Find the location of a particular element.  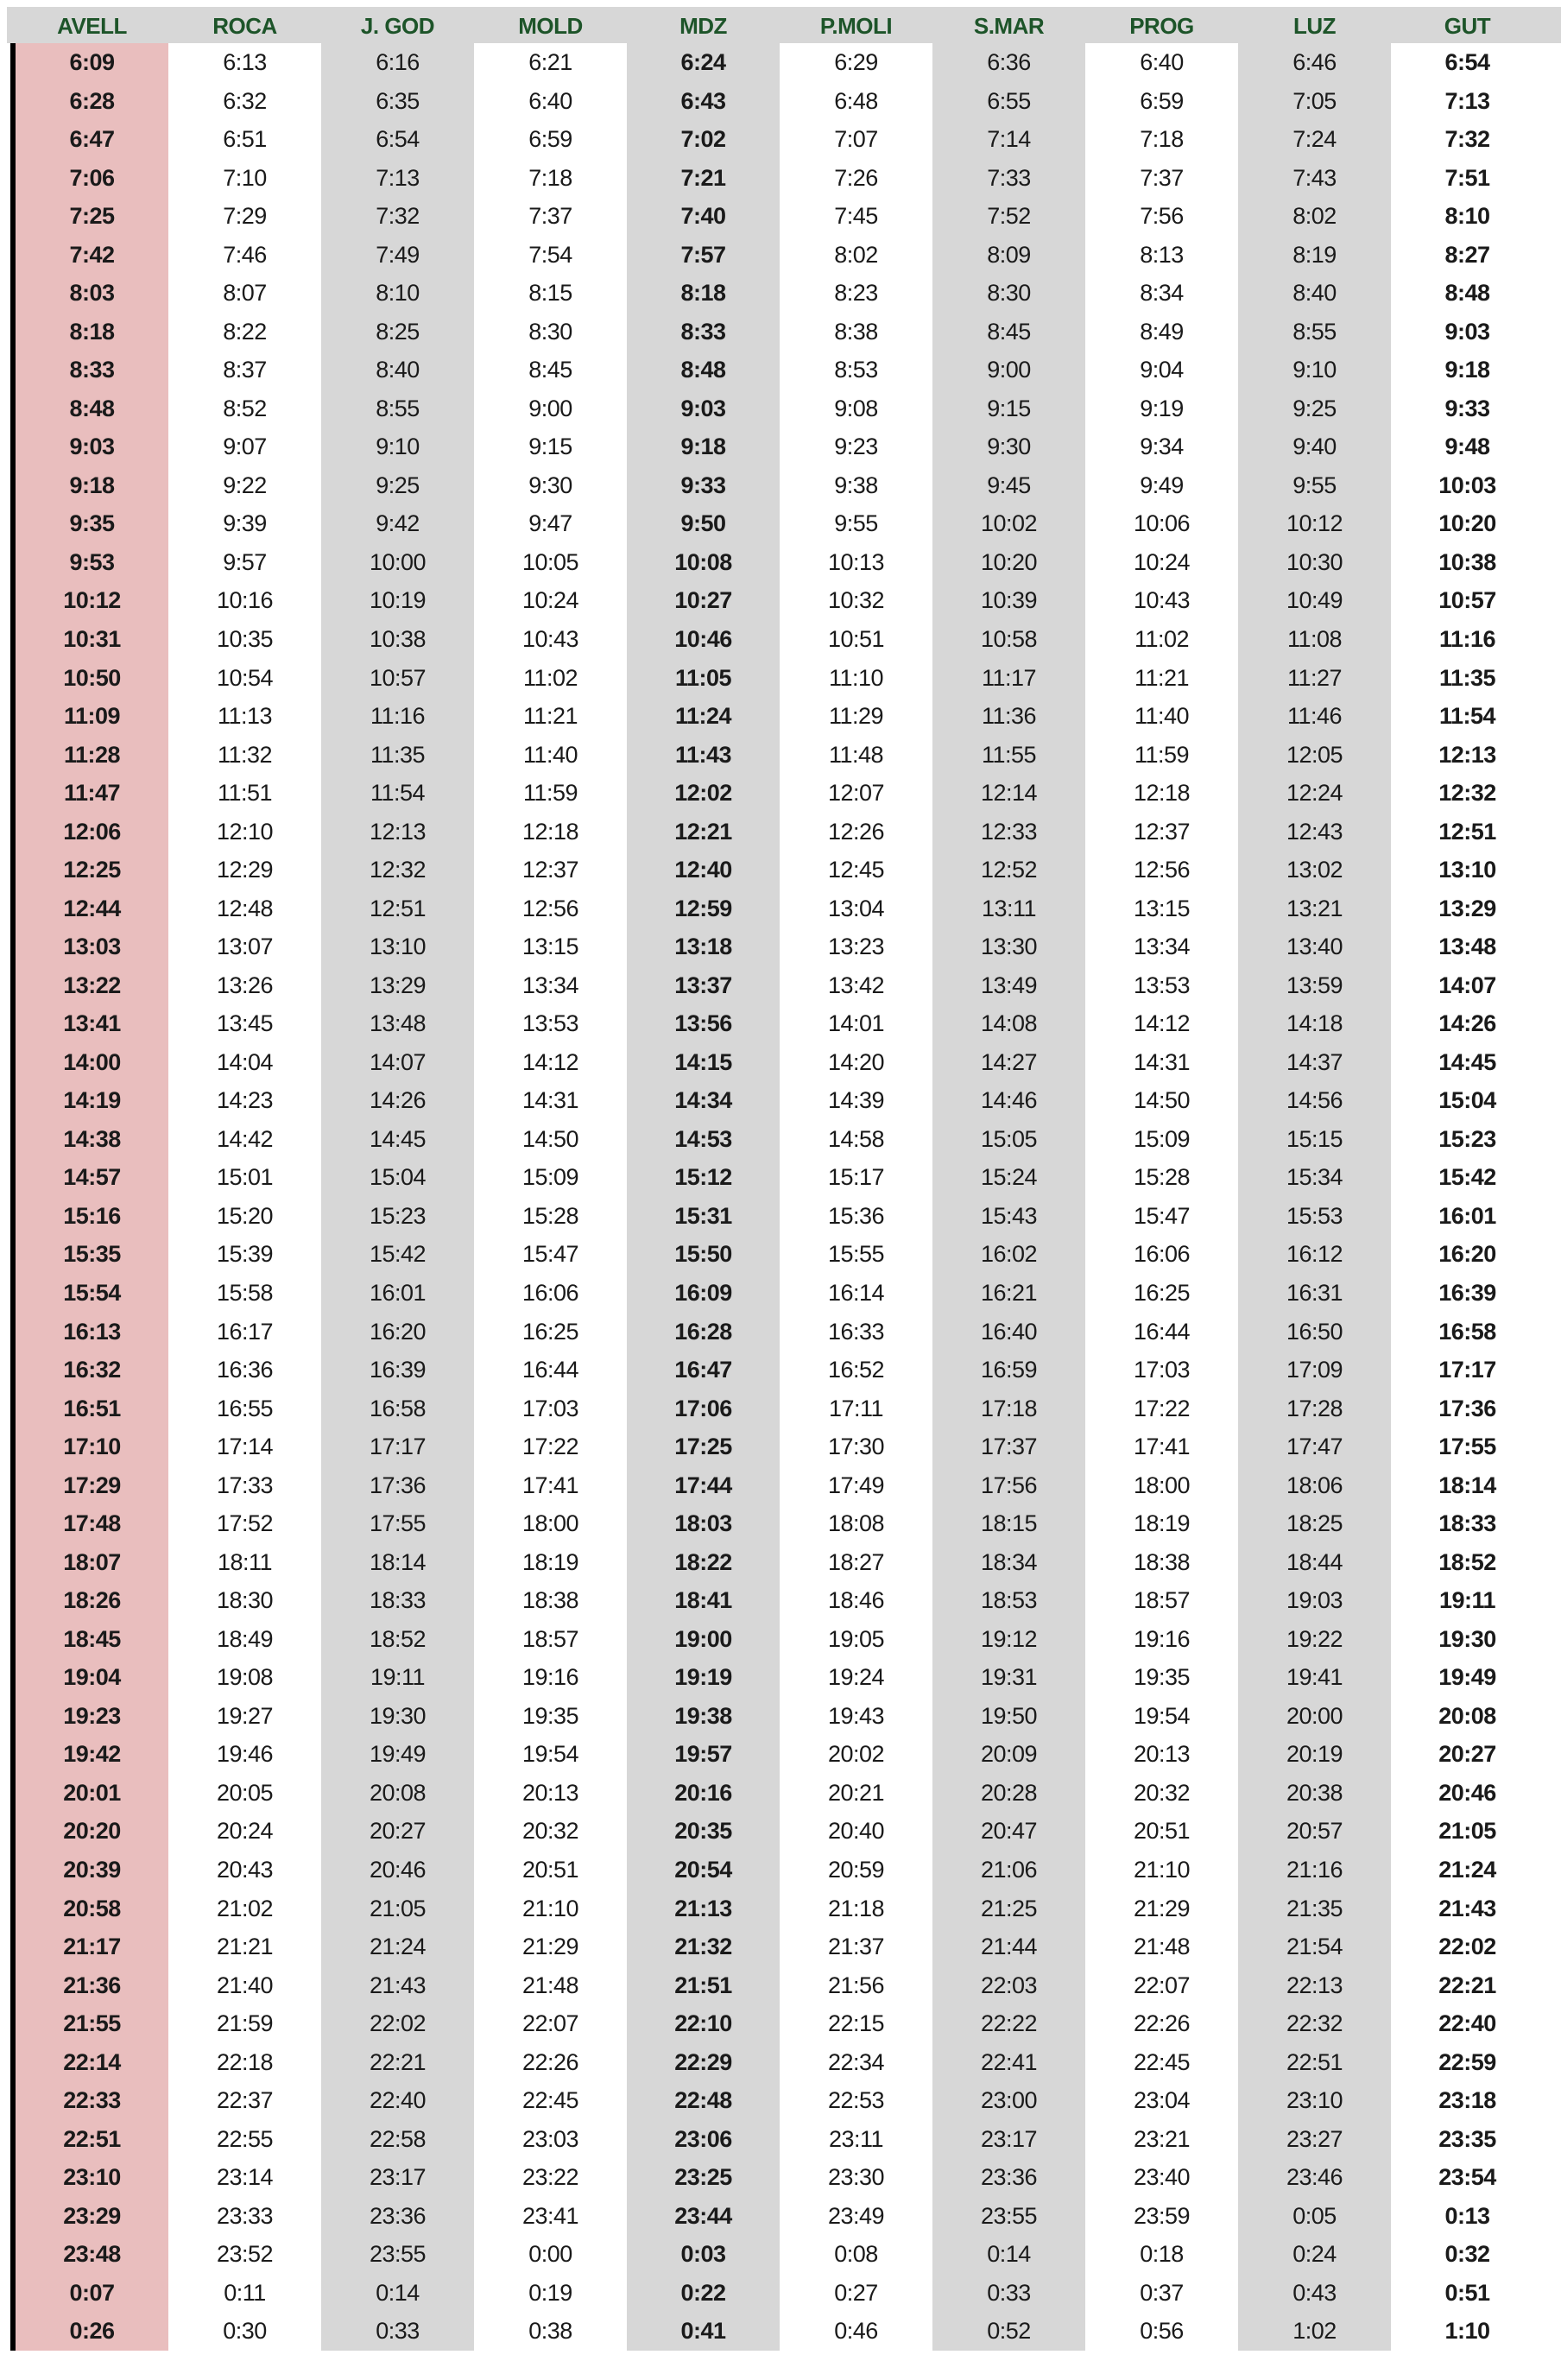

time-cell: 22:40 is located at coordinates (397, 2101).